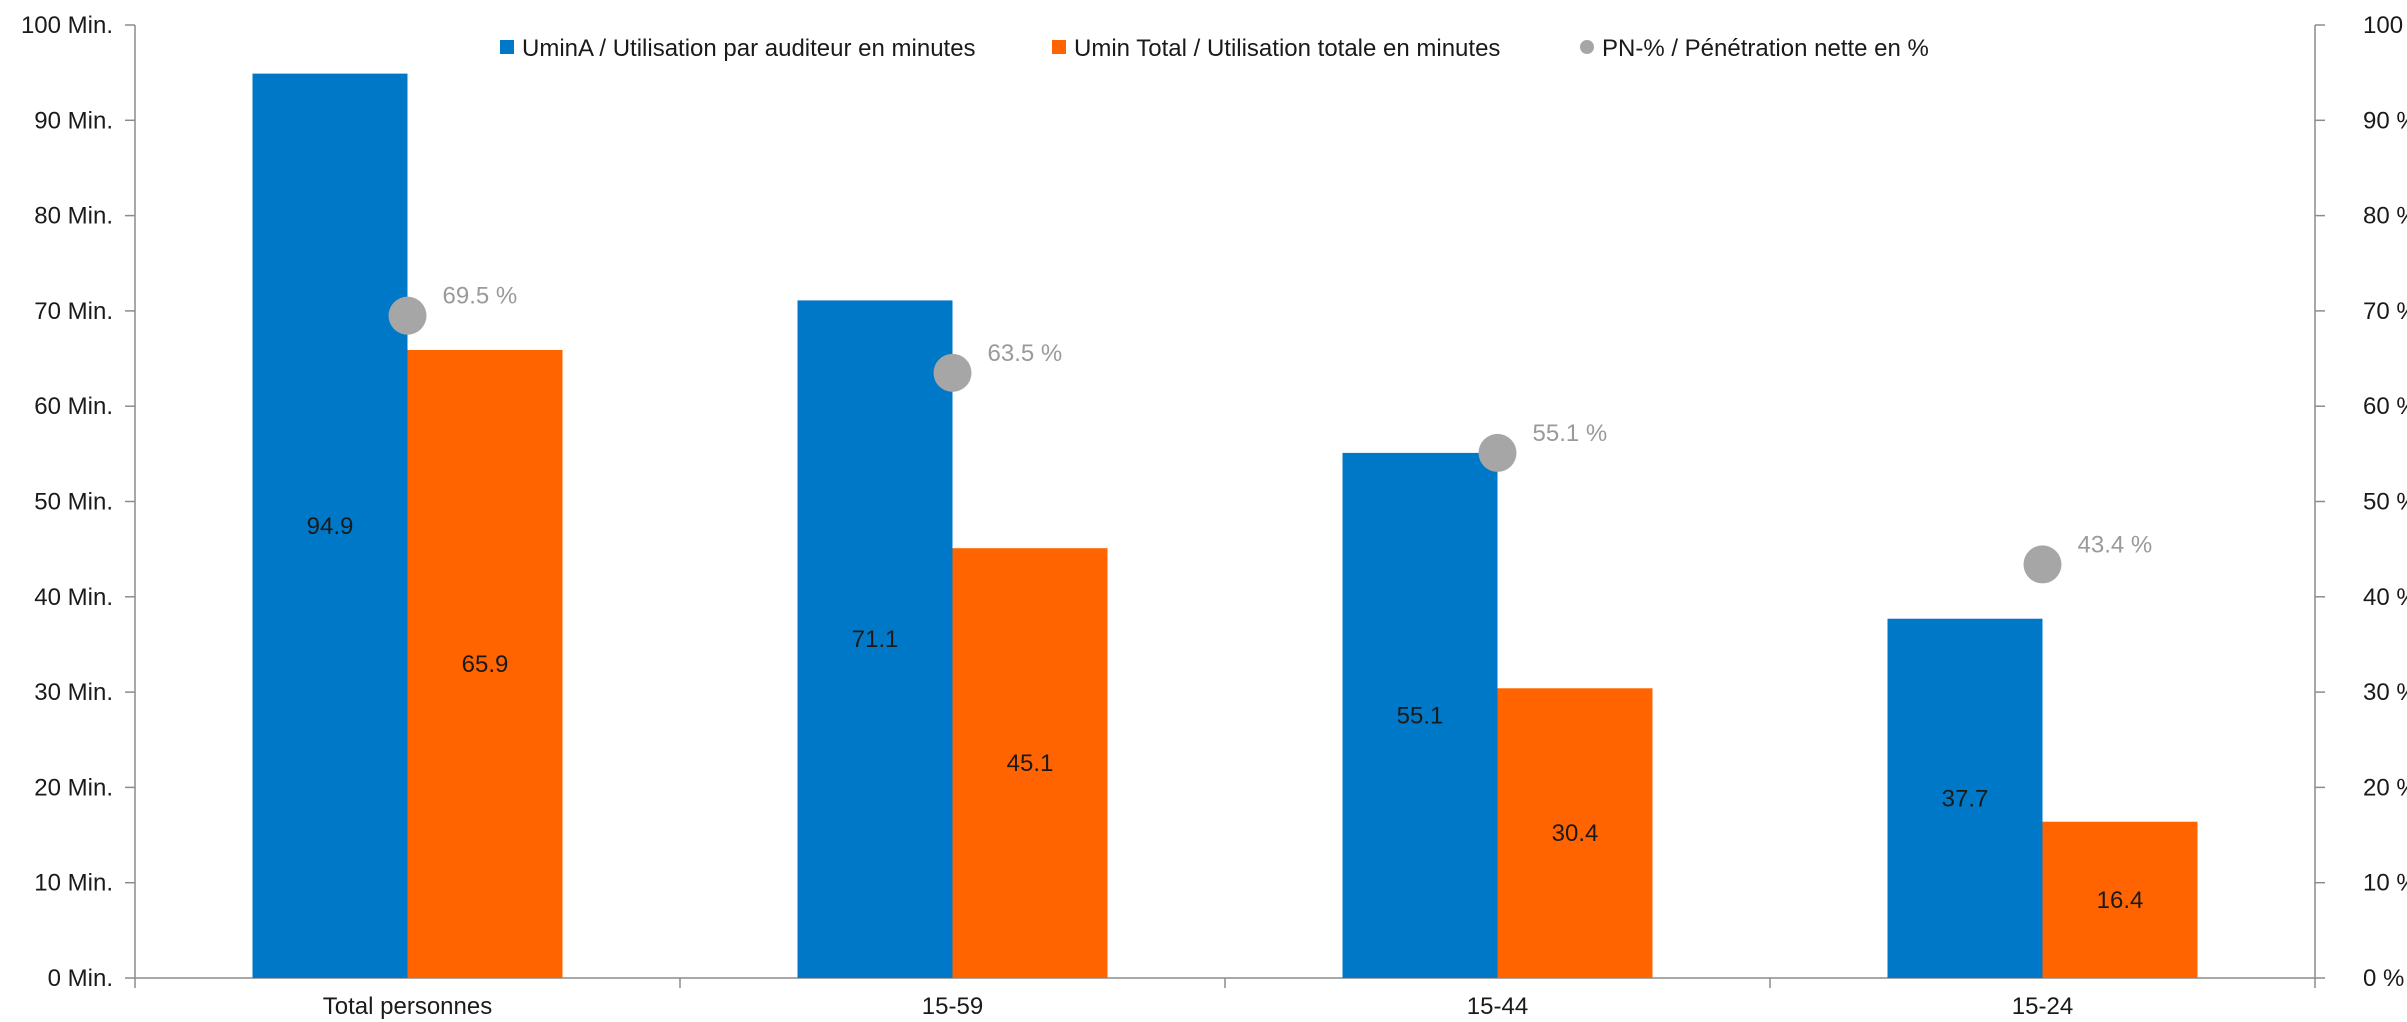 The height and width of the screenshot is (1022, 2407). What do you see at coordinates (2042, 1006) in the screenshot?
I see `x-axis-category-label: 15-24` at bounding box center [2042, 1006].